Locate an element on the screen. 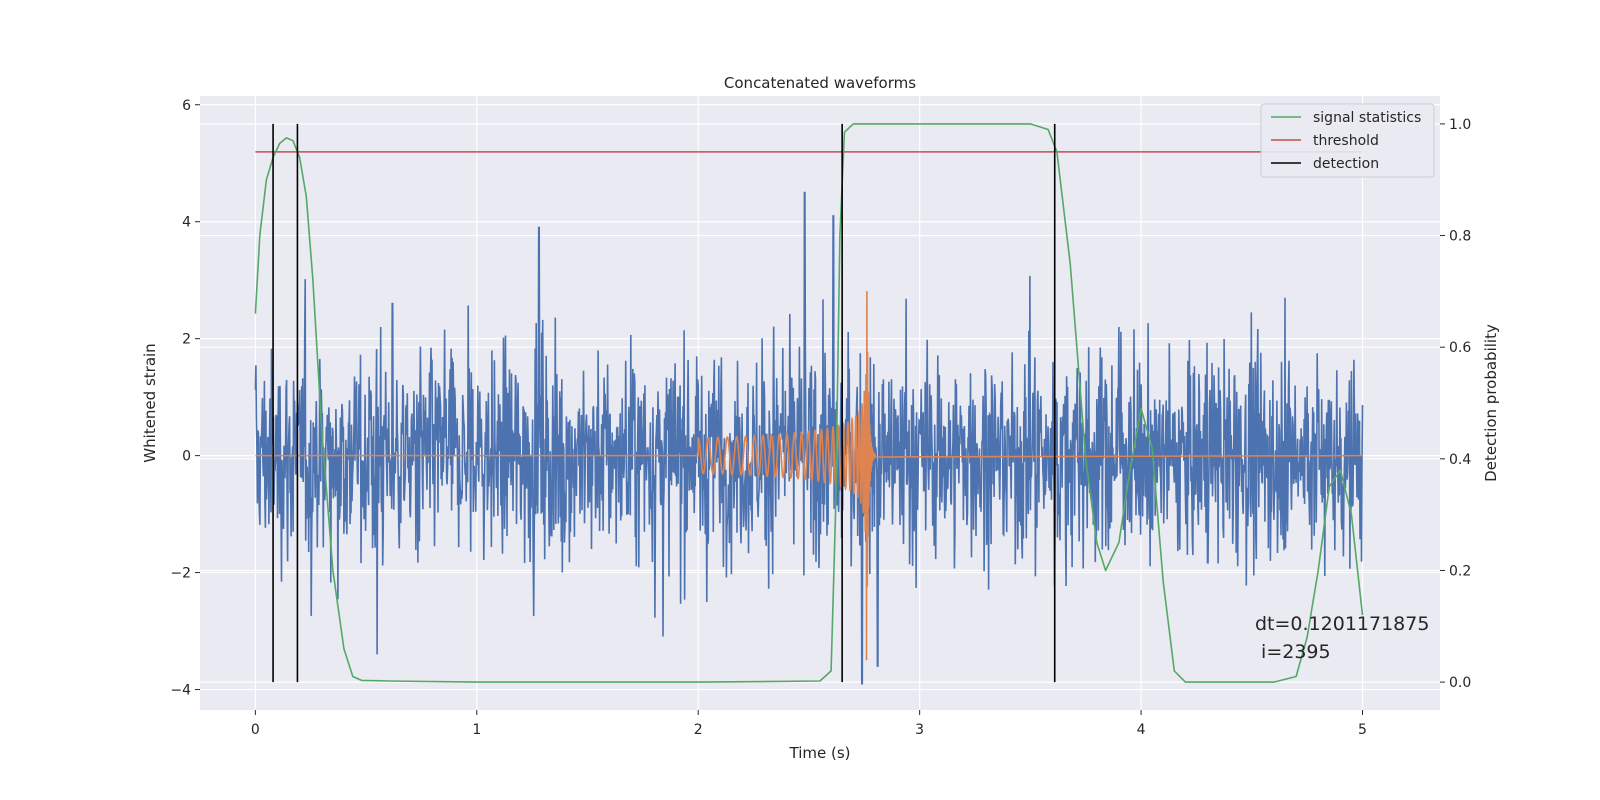 Image resolution: width=1600 pixels, height=800 pixels. x-tick-label: 2 is located at coordinates (698, 730).